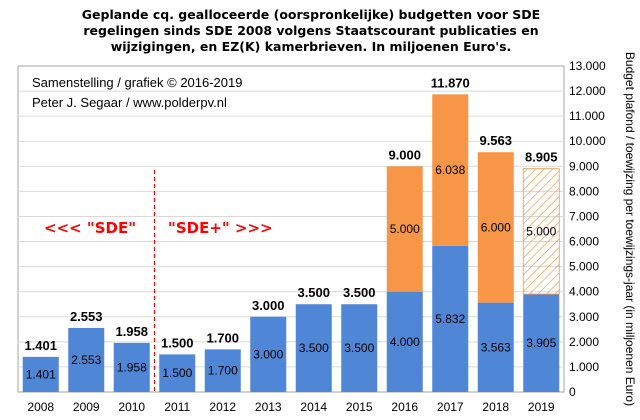 The image size is (640, 420). I want to click on y-tick-label: 8.000, so click(584, 191).